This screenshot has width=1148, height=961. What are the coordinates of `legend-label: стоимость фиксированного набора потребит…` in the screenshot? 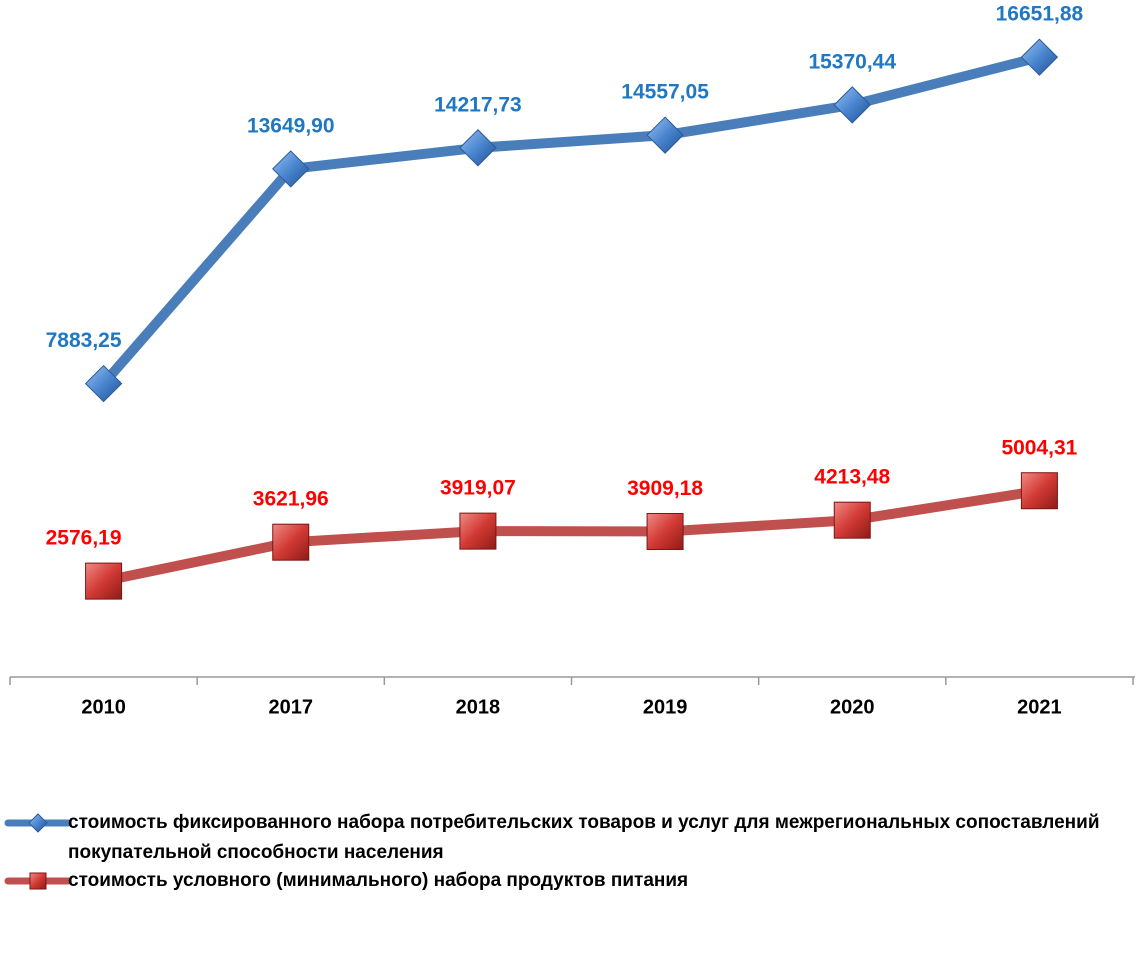 It's located at (584, 837).